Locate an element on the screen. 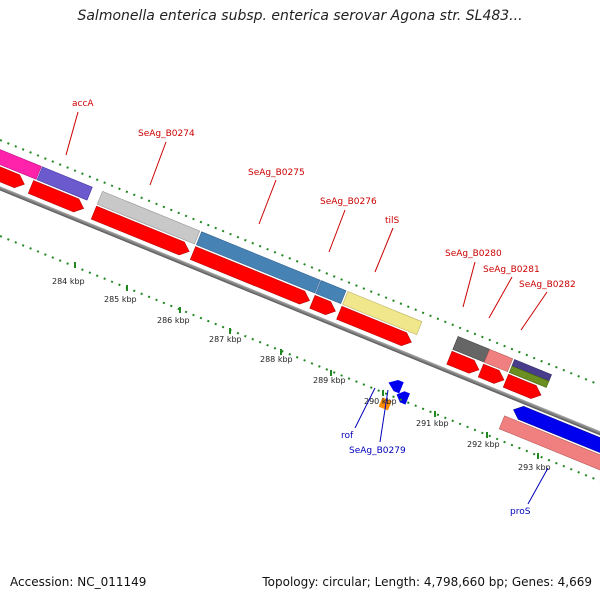 The image size is (600, 600). tick-label-286: 286 kbp is located at coordinates (173, 320).